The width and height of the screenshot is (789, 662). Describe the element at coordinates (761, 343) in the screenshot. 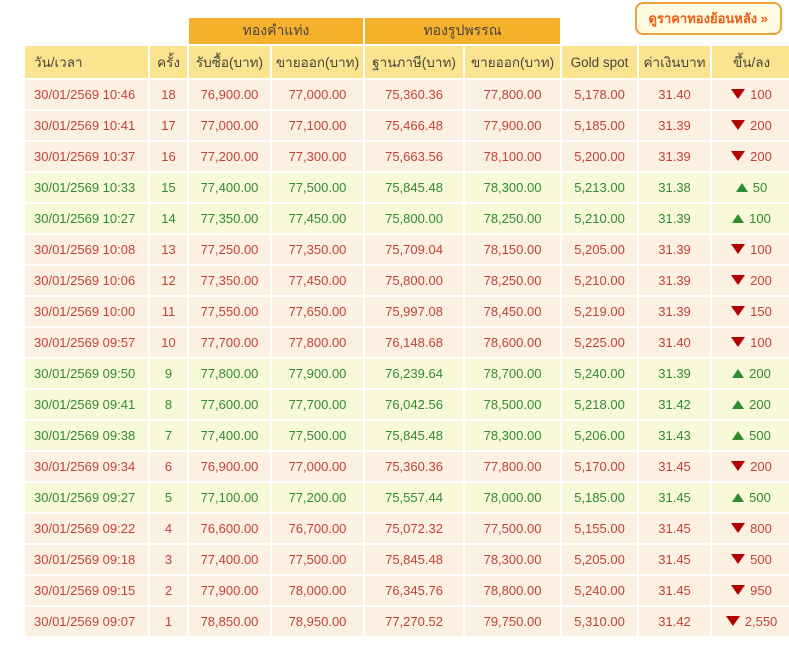

I see `change-value: 100` at that location.